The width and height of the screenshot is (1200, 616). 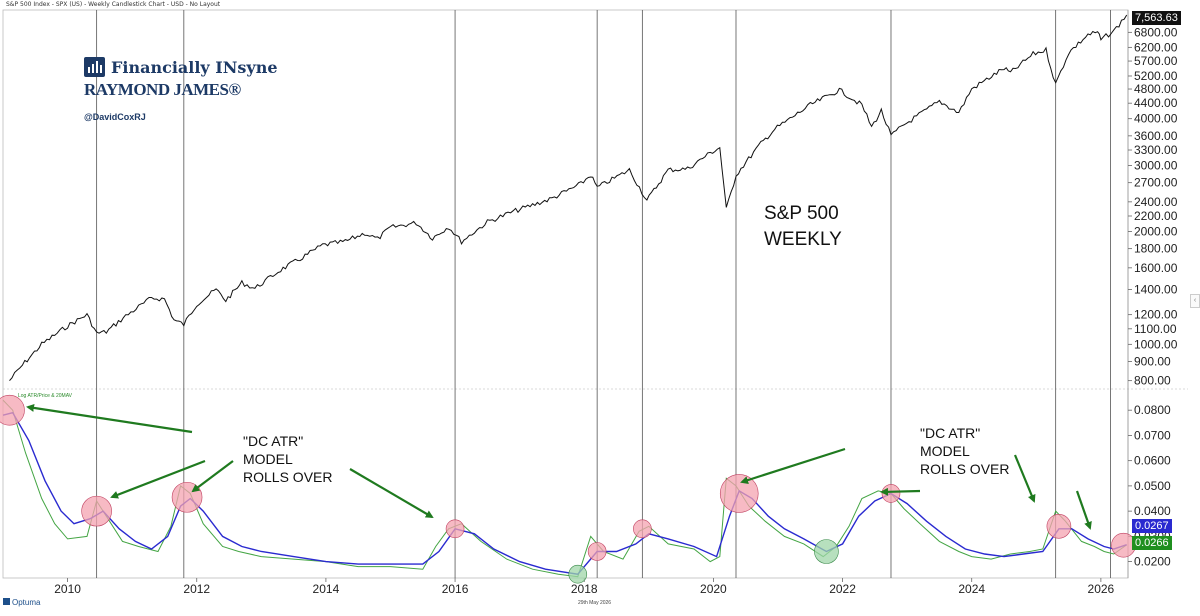 What do you see at coordinates (26, 602) in the screenshot?
I see `optuma-text: Optuma` at bounding box center [26, 602].